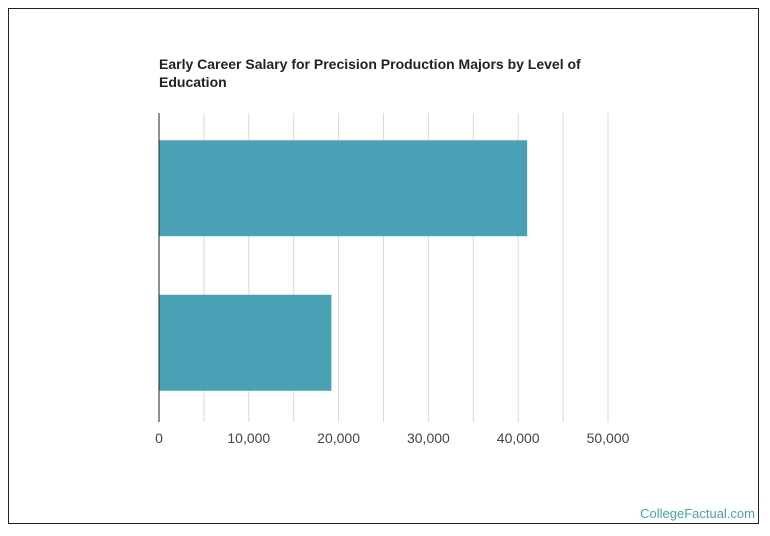  Describe the element at coordinates (608, 438) in the screenshot. I see `x-tick-label: 50,000` at that location.